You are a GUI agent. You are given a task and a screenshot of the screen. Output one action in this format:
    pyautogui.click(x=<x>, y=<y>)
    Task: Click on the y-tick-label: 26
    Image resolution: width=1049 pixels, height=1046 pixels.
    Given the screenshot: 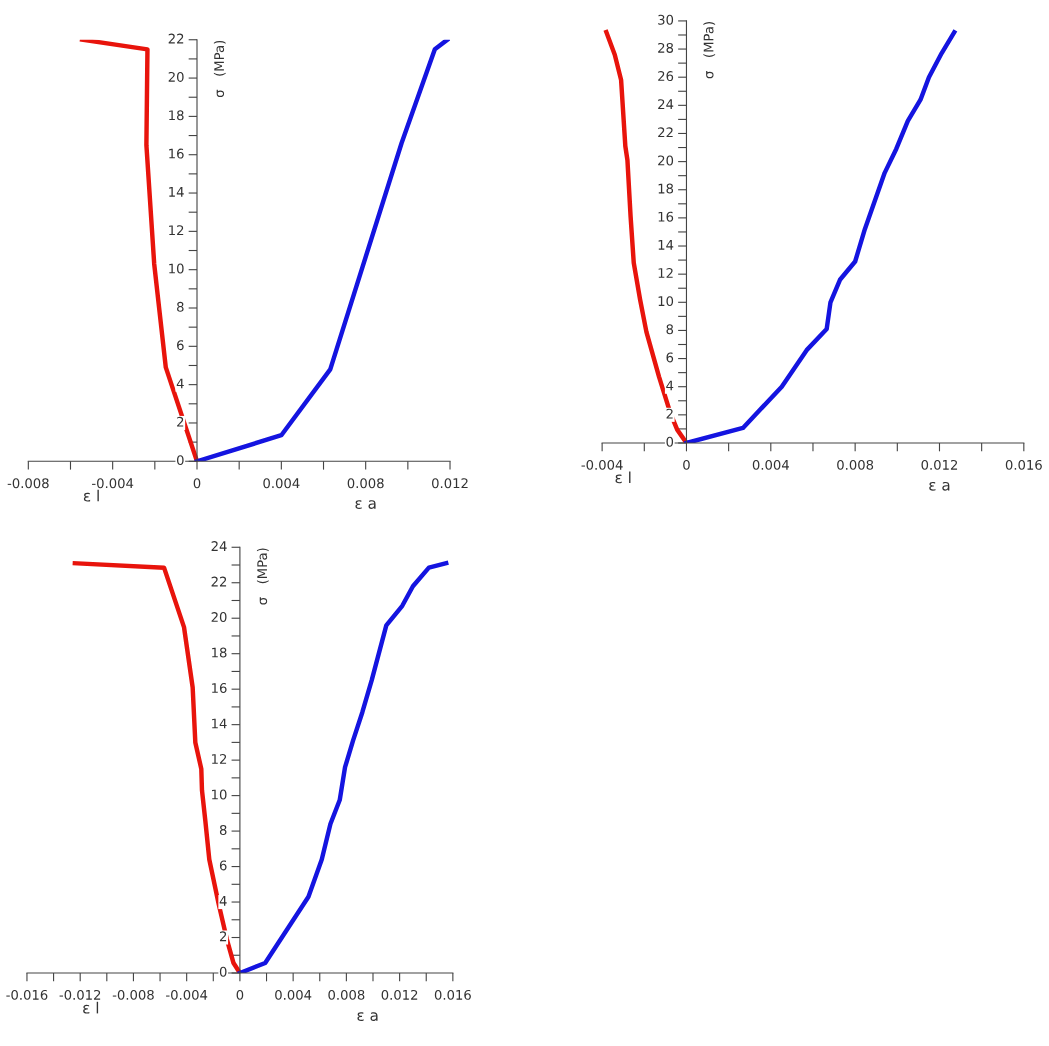 What is the action you would take?
    pyautogui.click(x=666, y=76)
    